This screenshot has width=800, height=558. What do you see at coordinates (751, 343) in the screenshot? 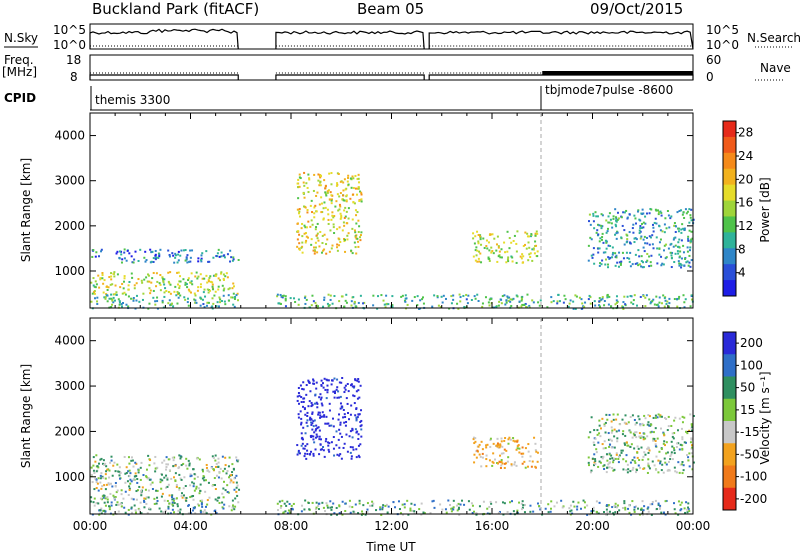
I see `velocity-colorbar-label-0: 200` at bounding box center [751, 343].